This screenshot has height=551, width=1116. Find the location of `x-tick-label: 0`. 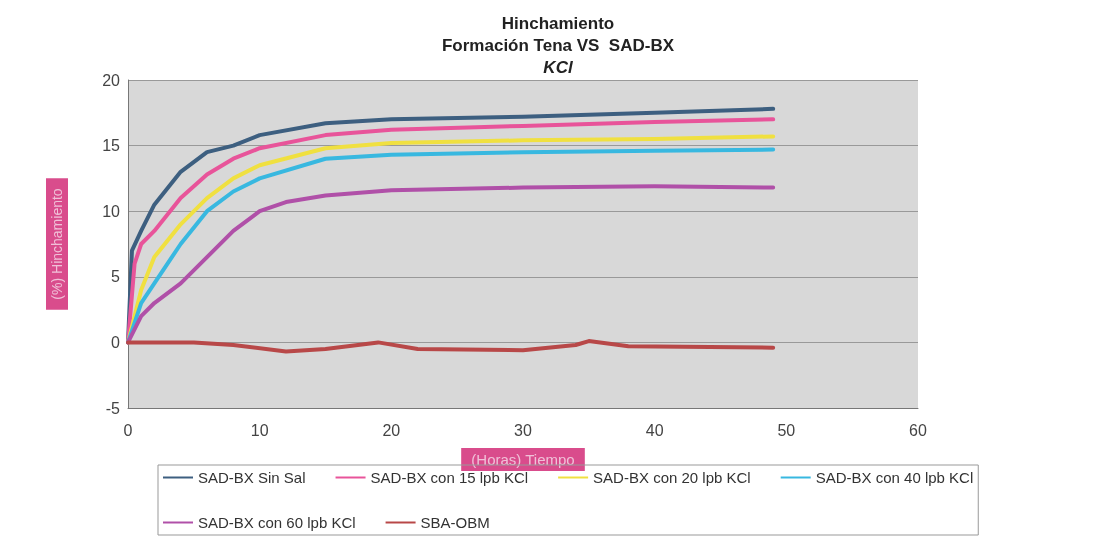

x-tick-label: 0 is located at coordinates (128, 430).